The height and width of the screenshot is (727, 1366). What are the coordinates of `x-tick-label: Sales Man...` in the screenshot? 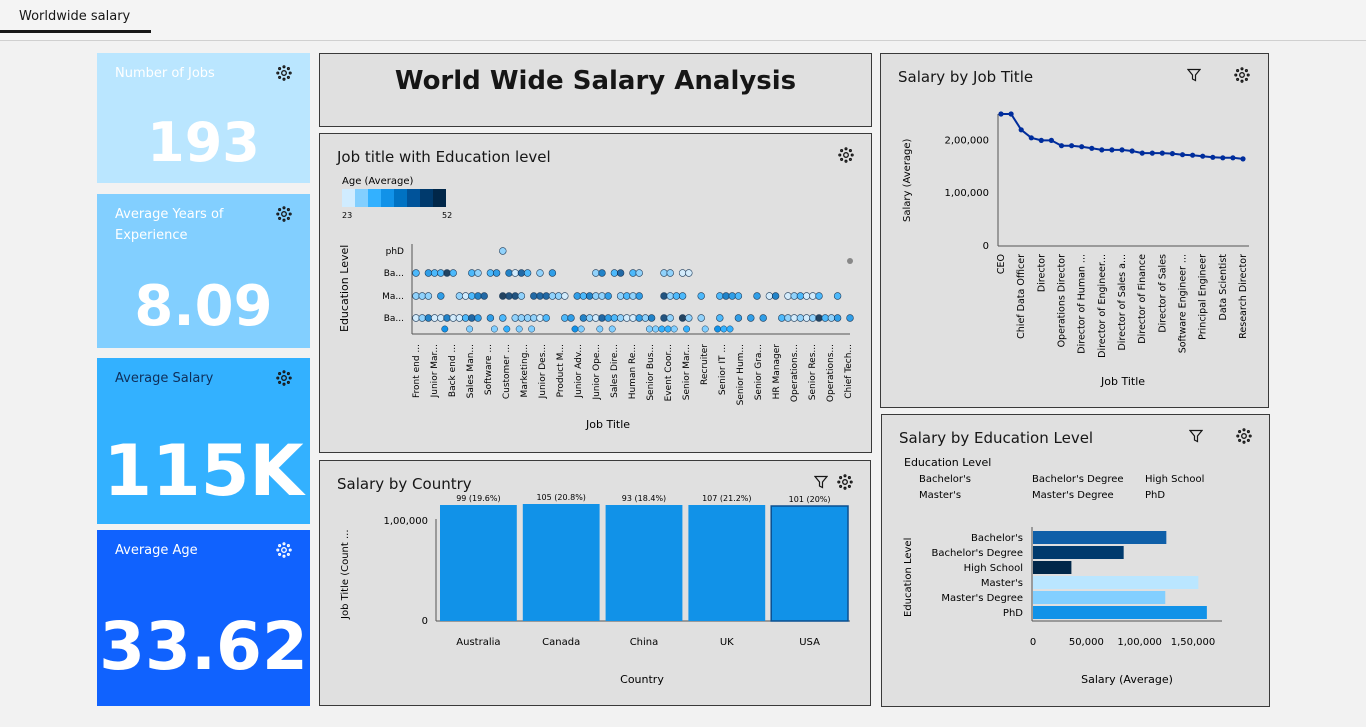 It's located at (471, 371).